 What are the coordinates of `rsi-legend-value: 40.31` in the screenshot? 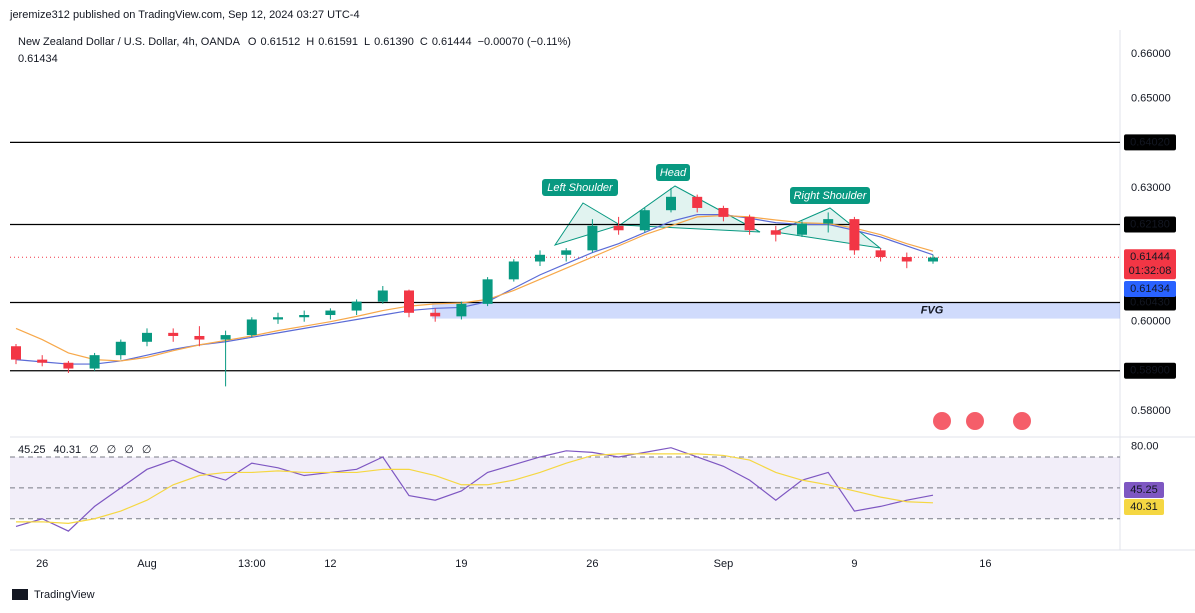 It's located at (68, 450).